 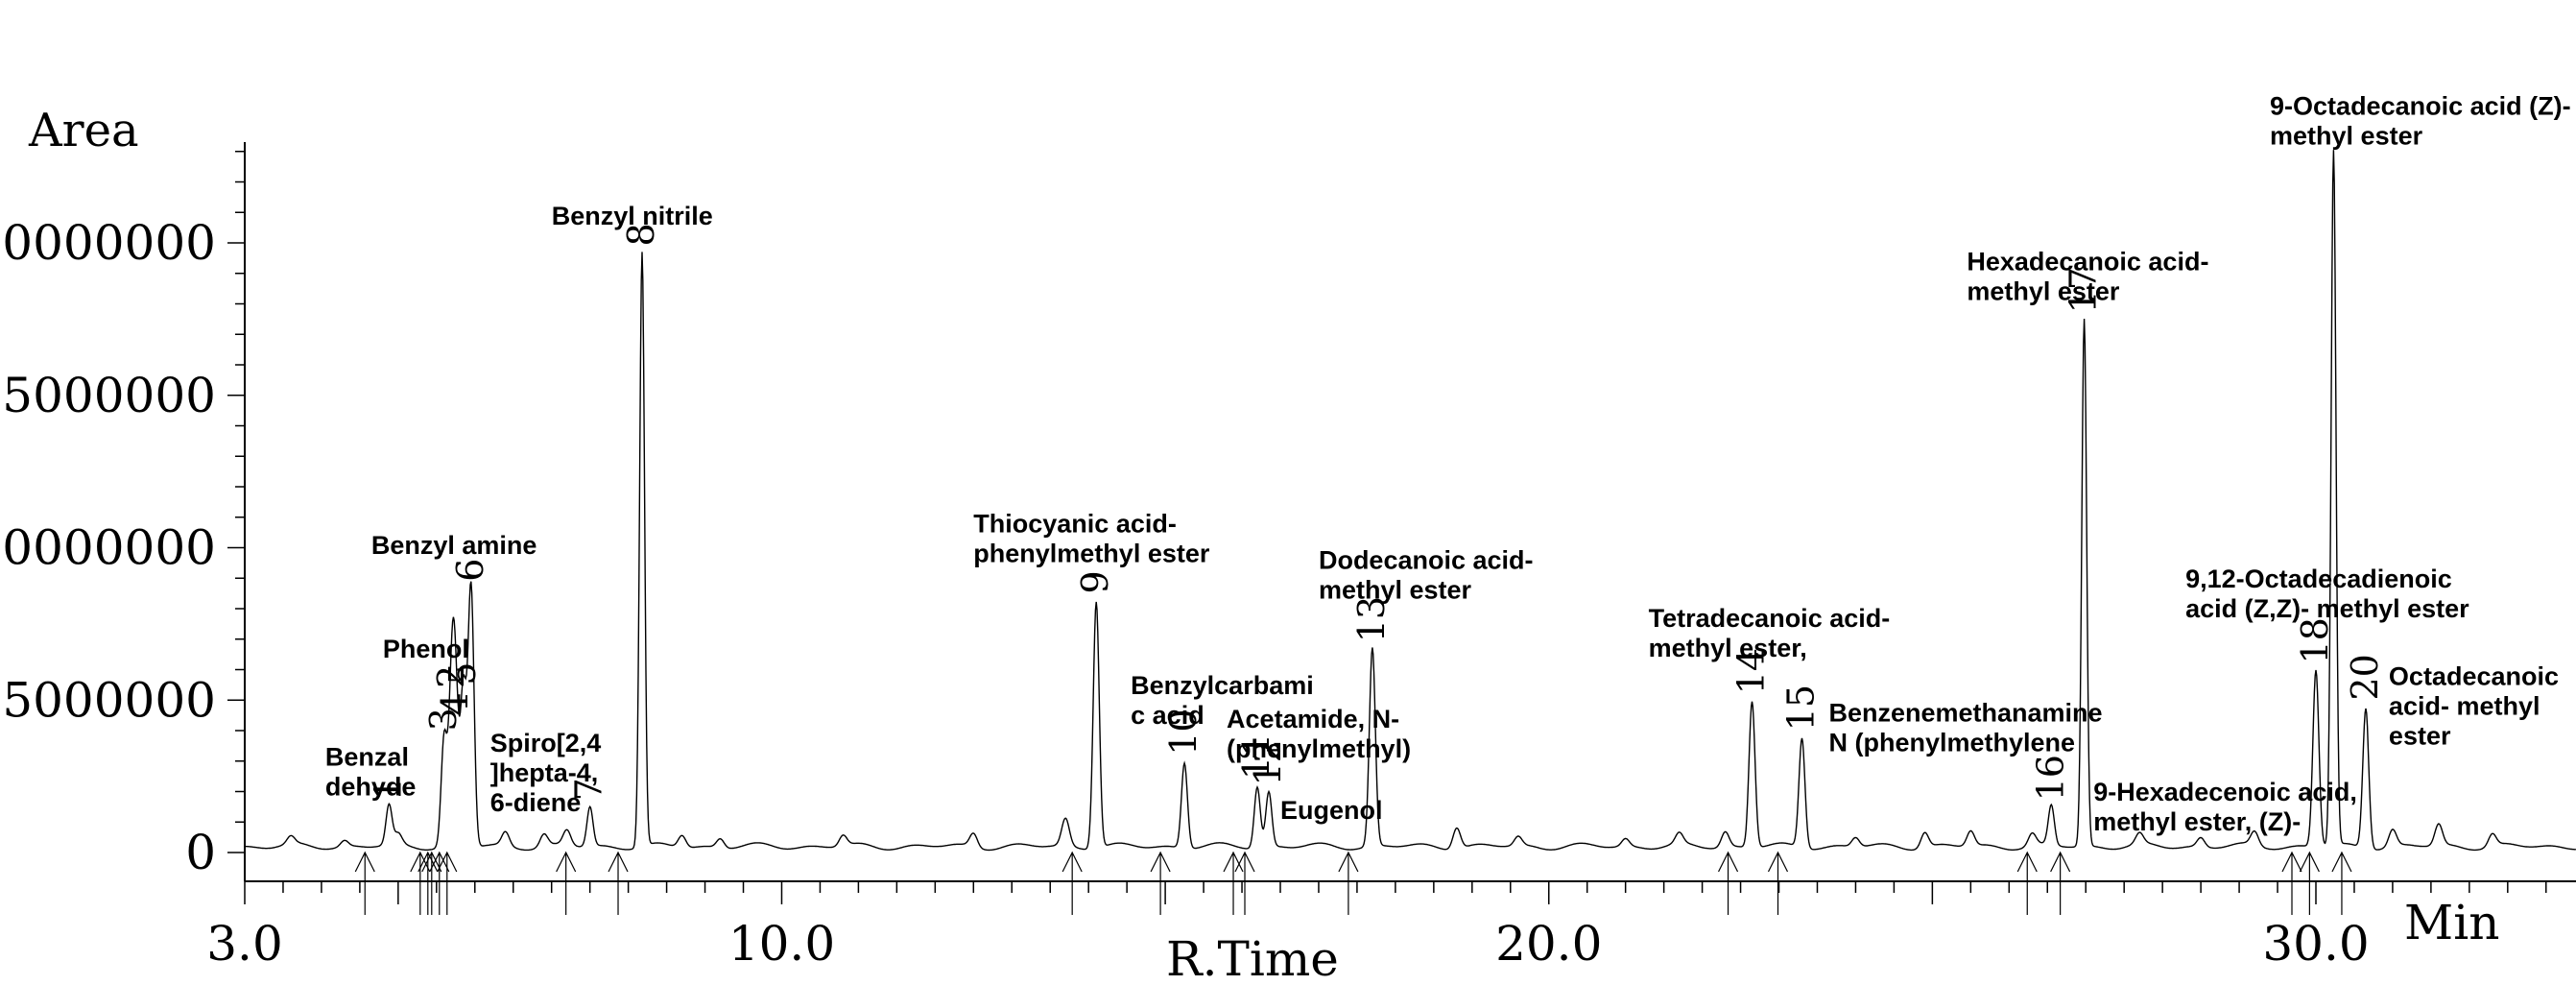 I want to click on peak-label: 20, so click(x=2365, y=677).